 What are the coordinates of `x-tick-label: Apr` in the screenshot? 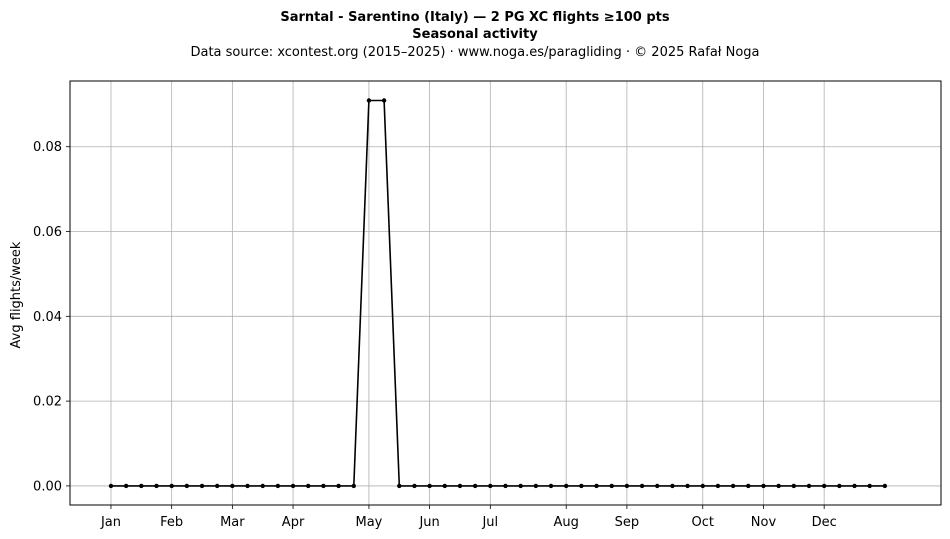 It's located at (293, 522).